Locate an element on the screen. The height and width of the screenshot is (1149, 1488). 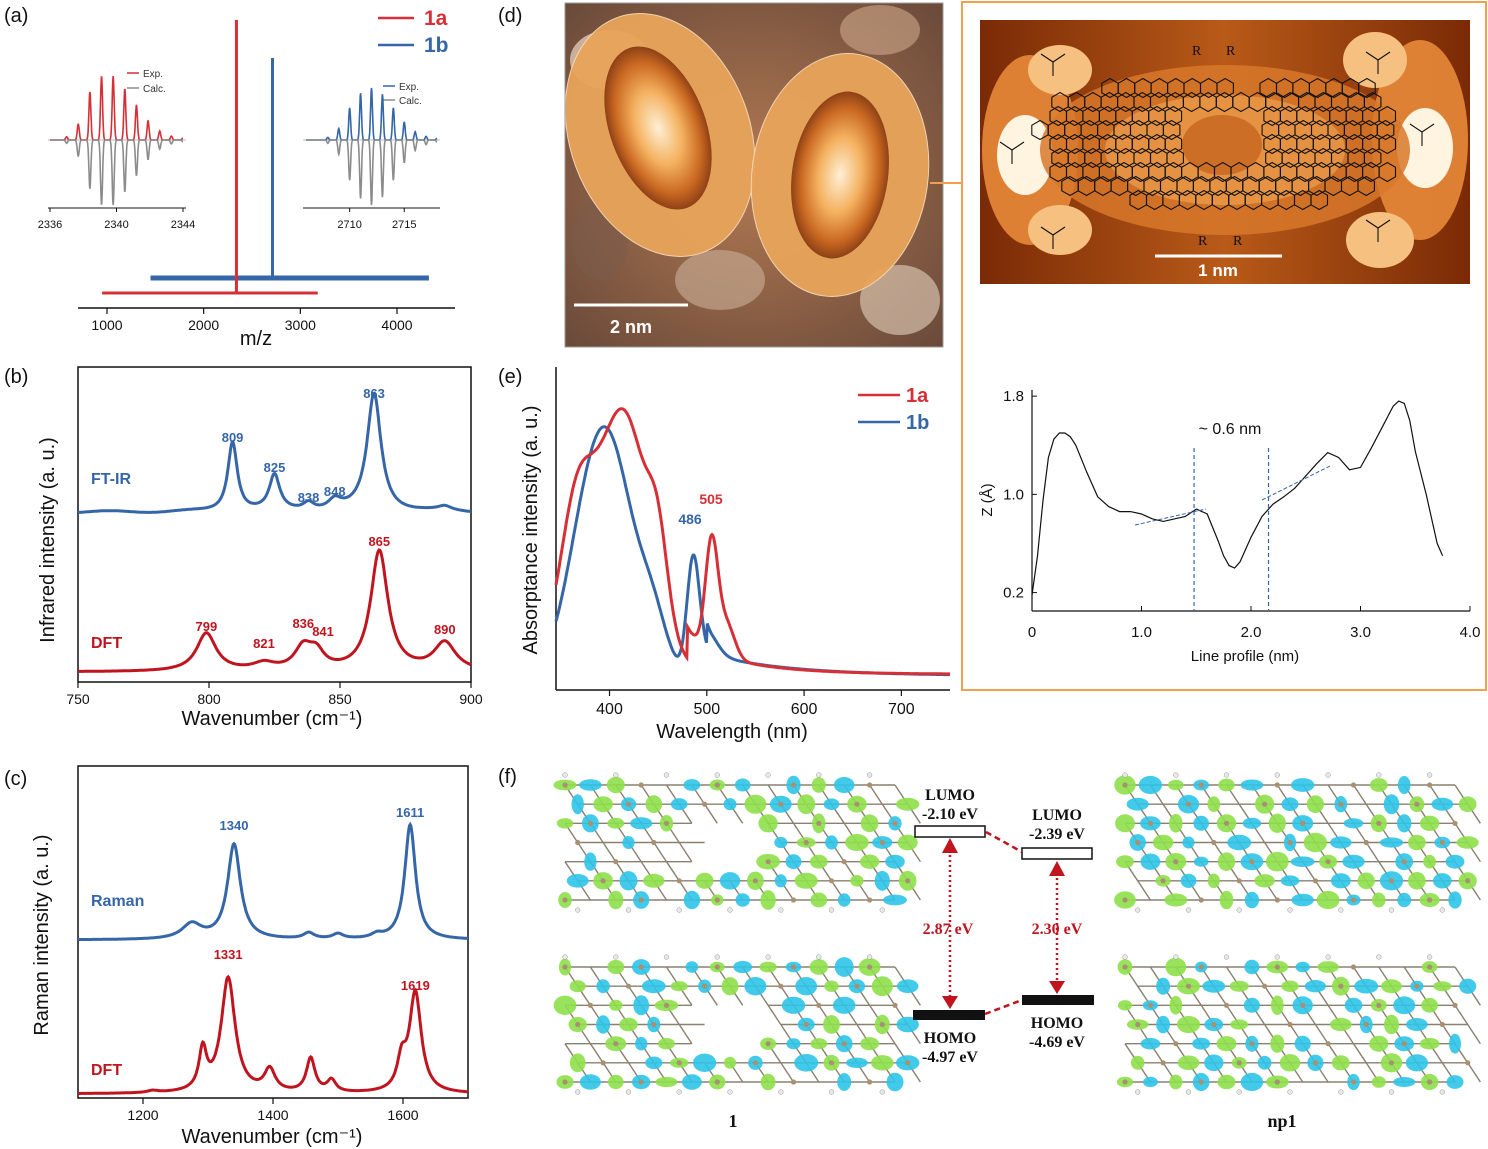
c-series-dft is located at coordinates (273, 1034).